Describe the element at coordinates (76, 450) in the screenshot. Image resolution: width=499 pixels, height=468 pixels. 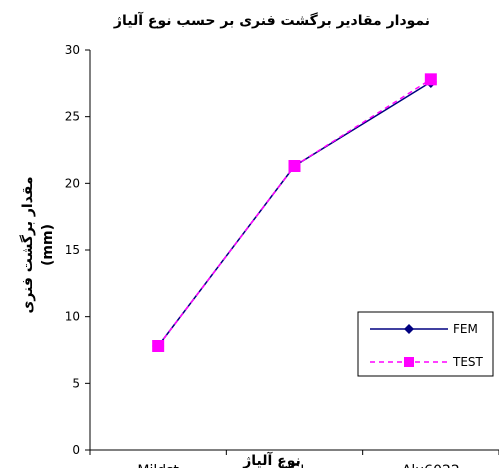
I see `y-tick-label: 0` at that location.